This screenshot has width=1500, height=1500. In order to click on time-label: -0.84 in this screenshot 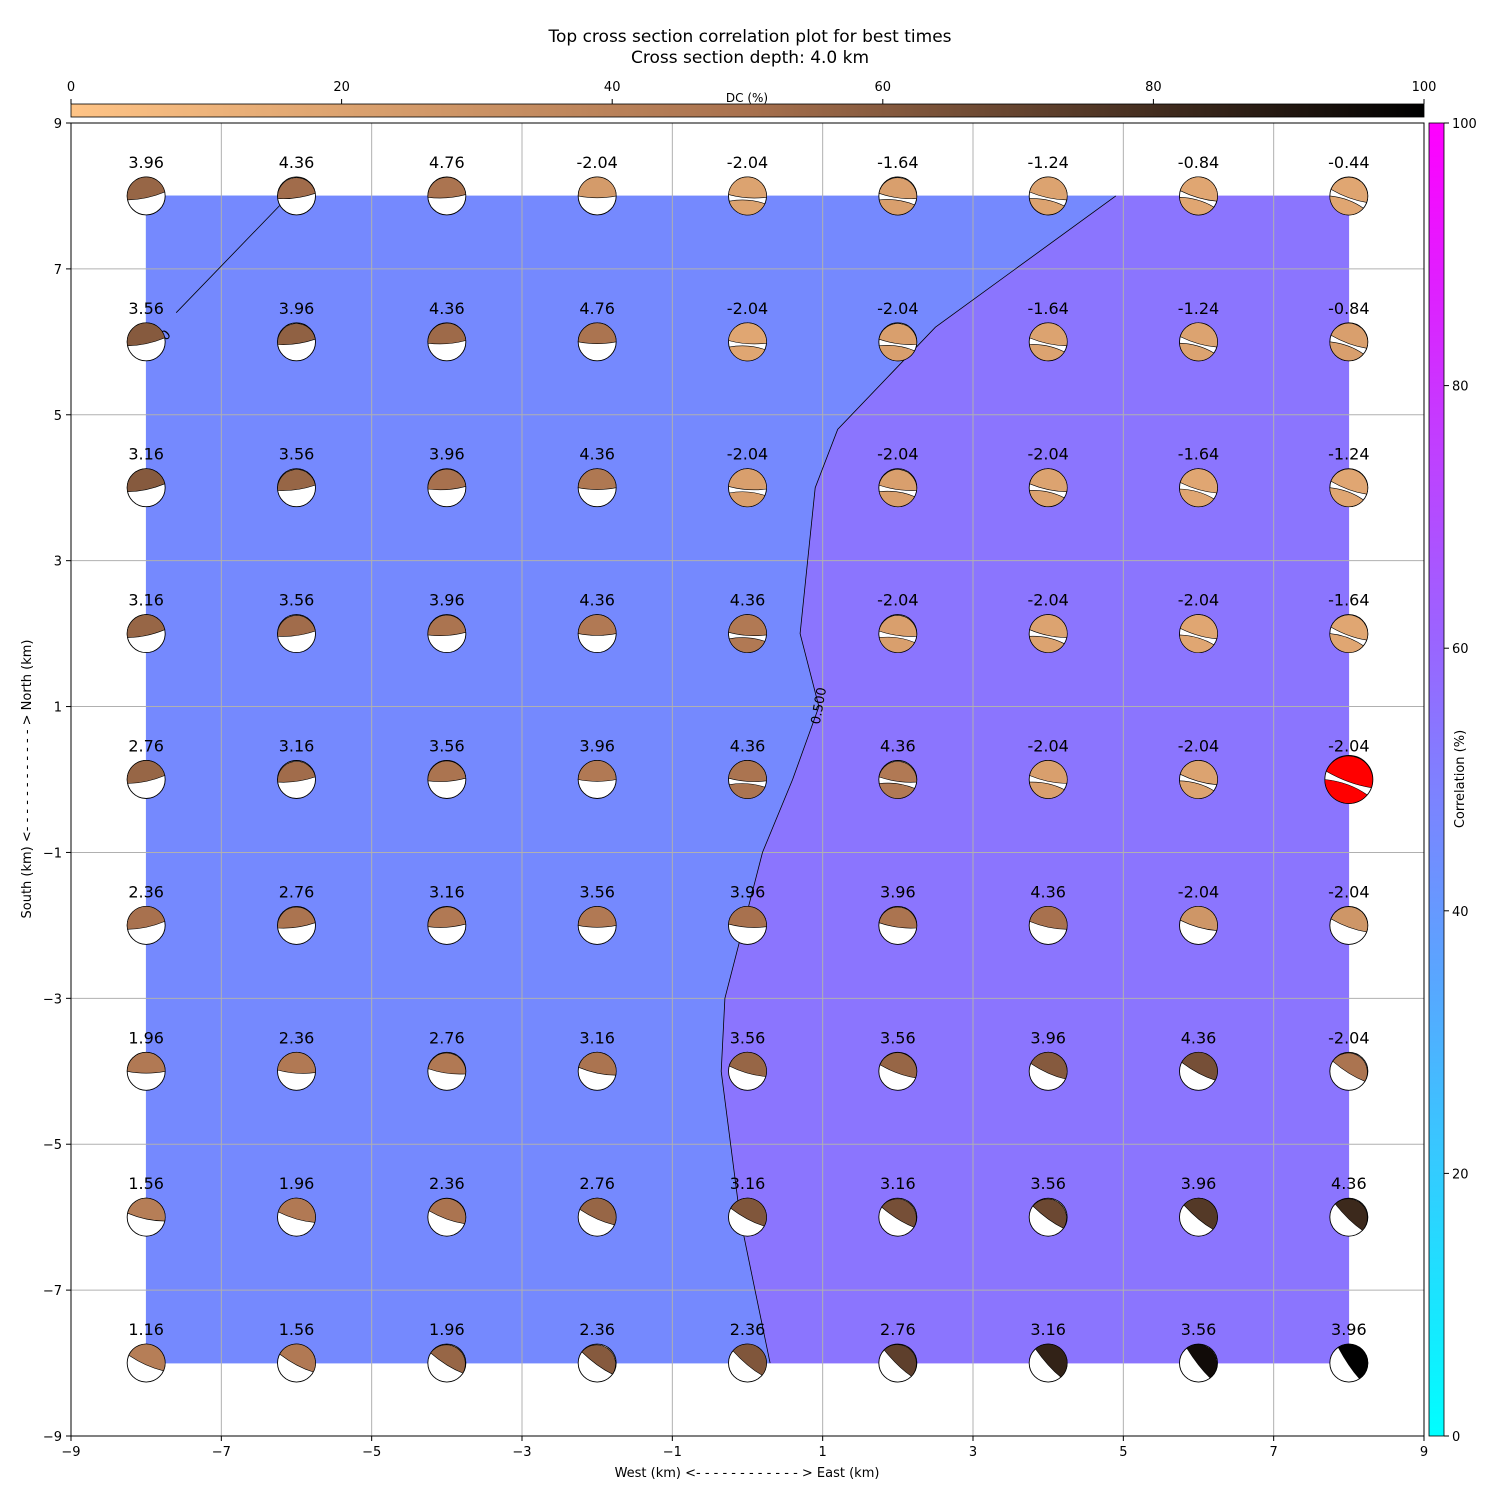, I will do `click(1198, 162)`.